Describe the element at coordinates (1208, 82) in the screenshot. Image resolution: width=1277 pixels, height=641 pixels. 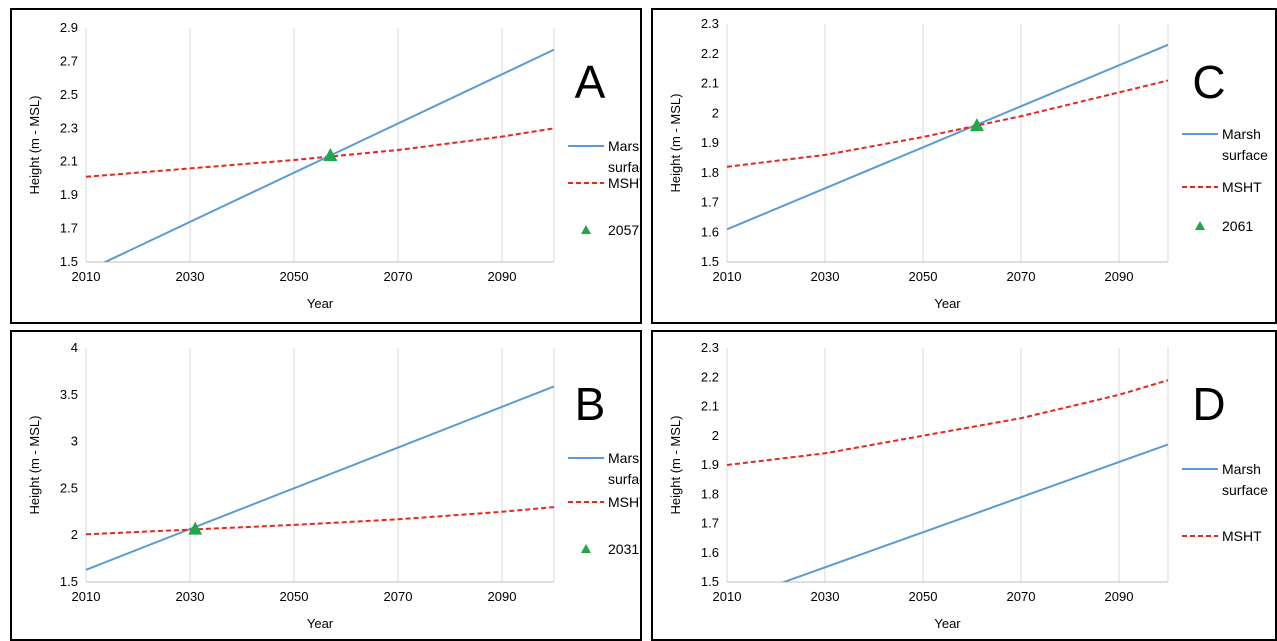
I see `panel-letter: C` at that location.